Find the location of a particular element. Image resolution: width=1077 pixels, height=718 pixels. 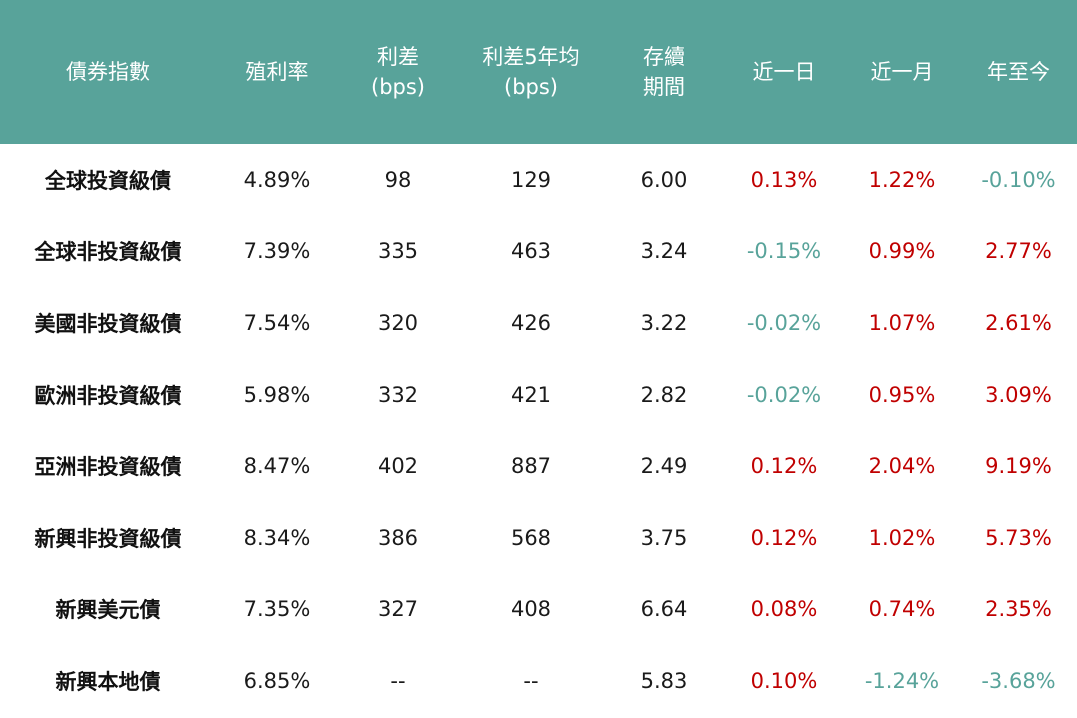

cell-index: 全球投資級債 is located at coordinates (108, 180).